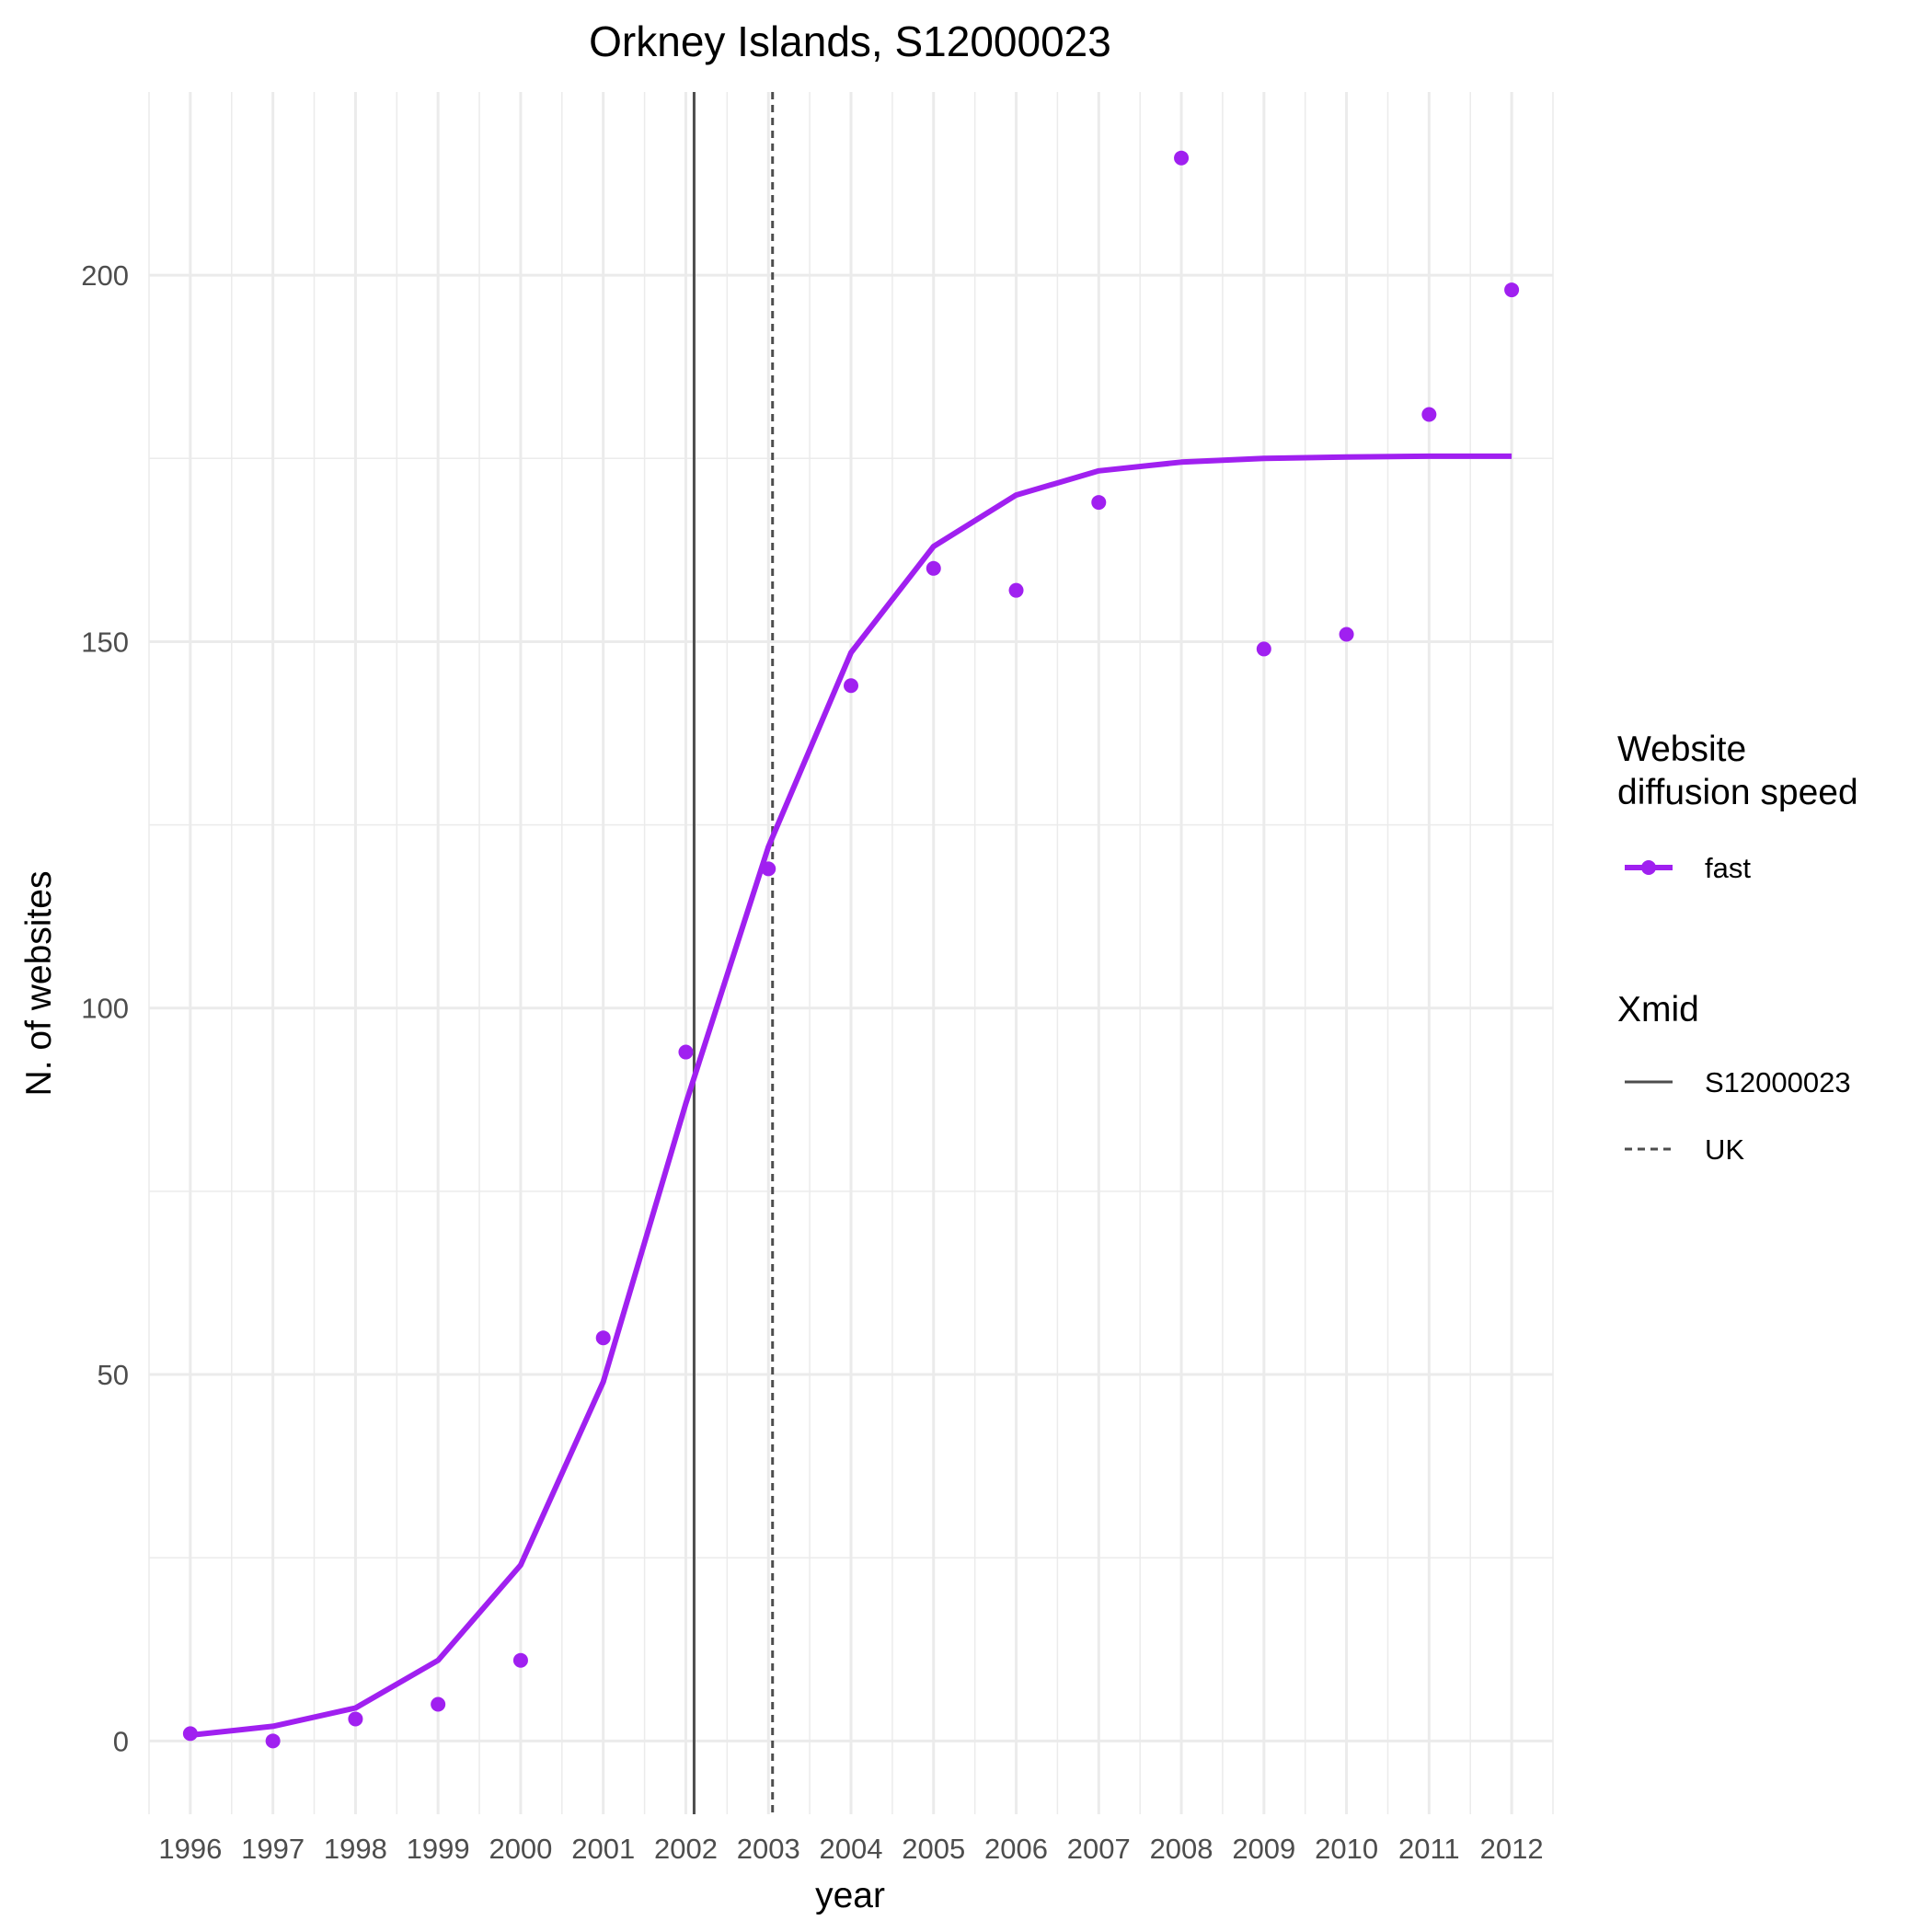  What do you see at coordinates (1681, 749) in the screenshot?
I see `legend-speed-title-line1: Website` at bounding box center [1681, 749].